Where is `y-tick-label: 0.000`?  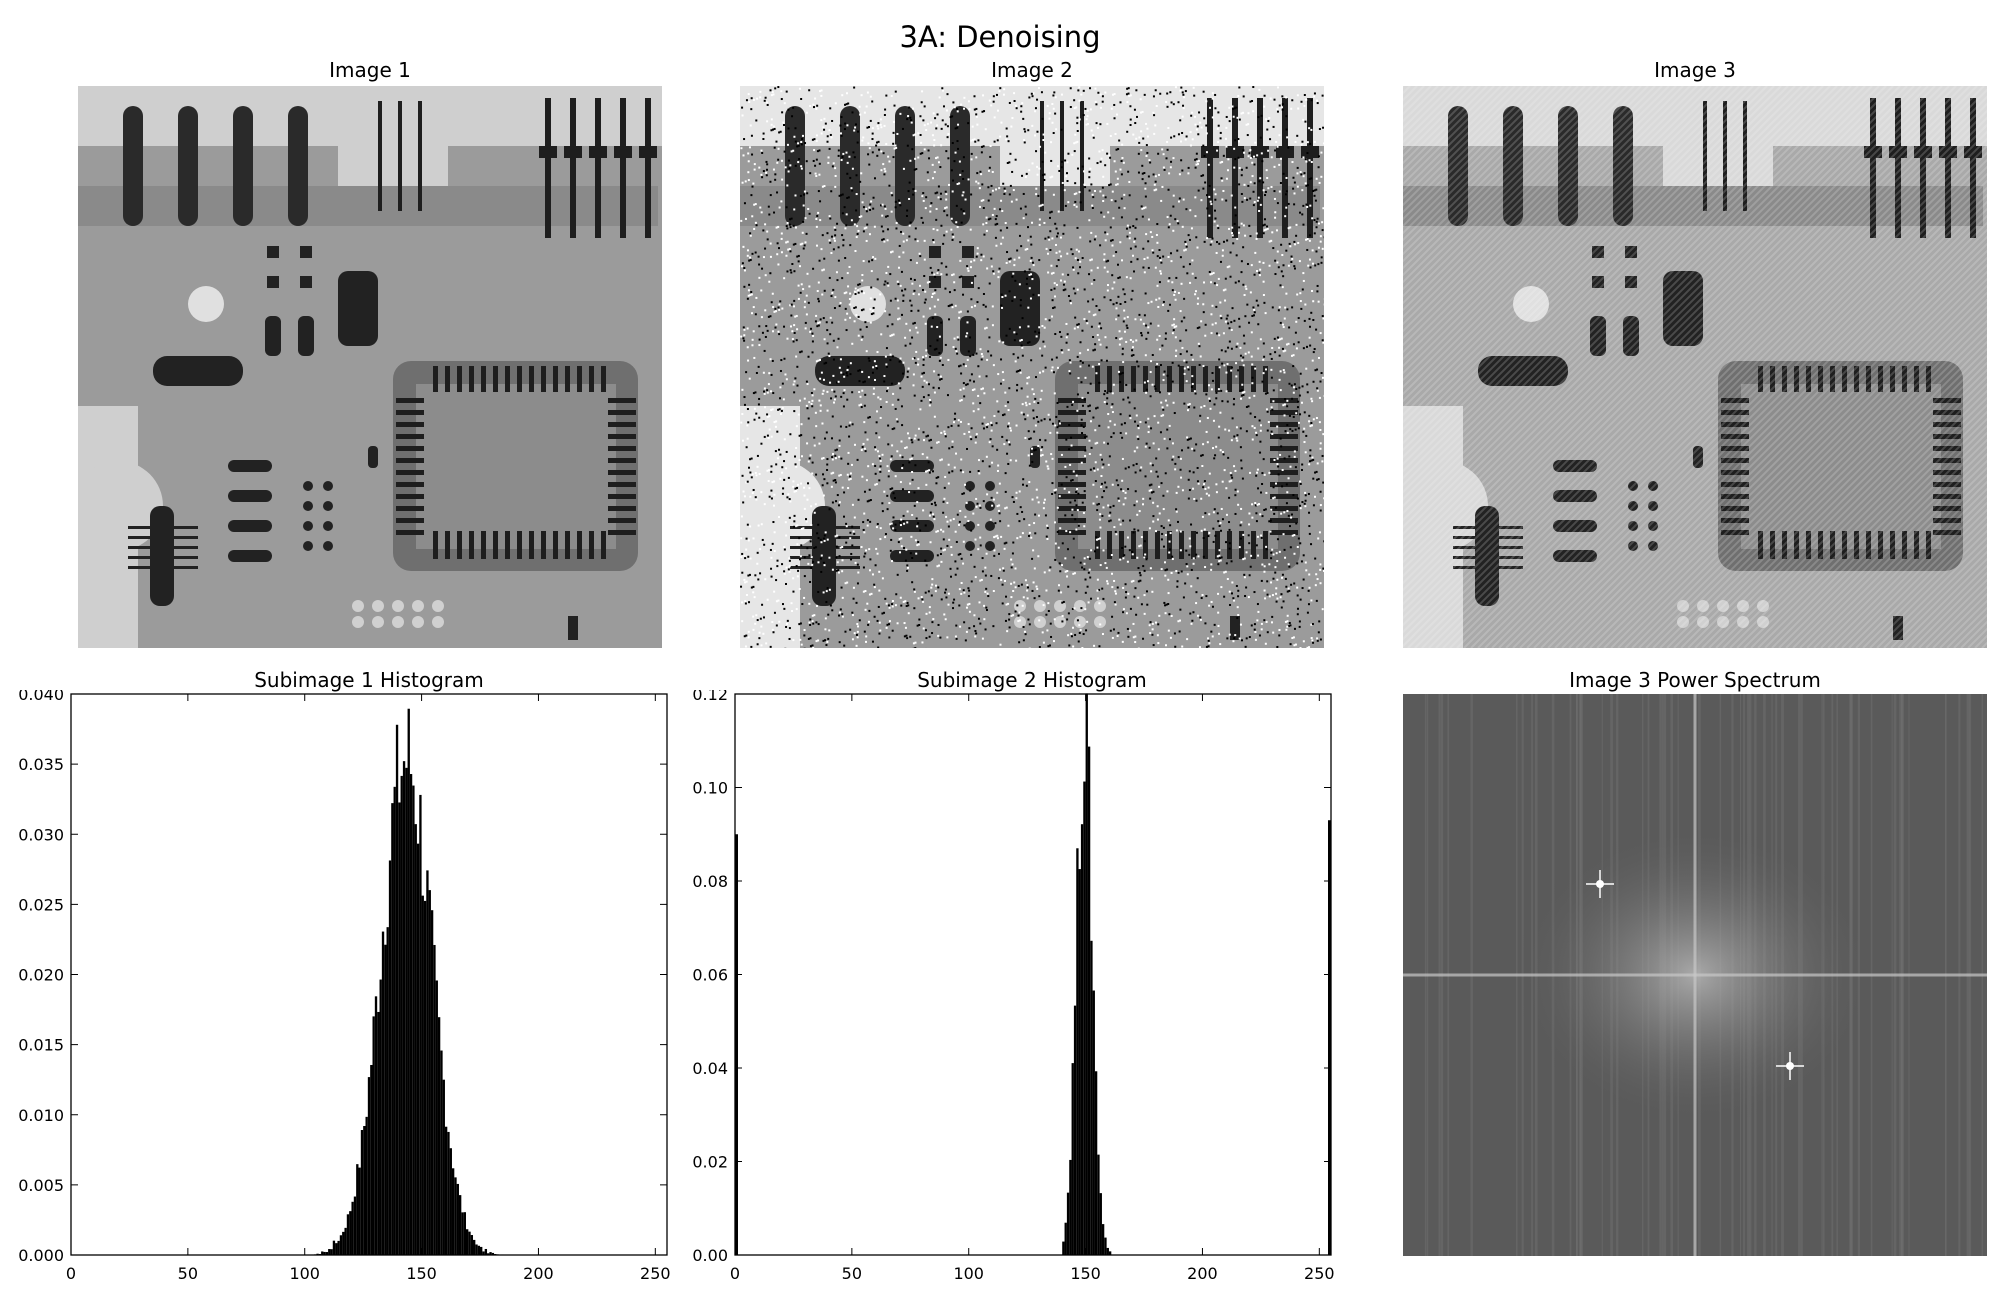 y-tick-label: 0.000 is located at coordinates (41, 1255).